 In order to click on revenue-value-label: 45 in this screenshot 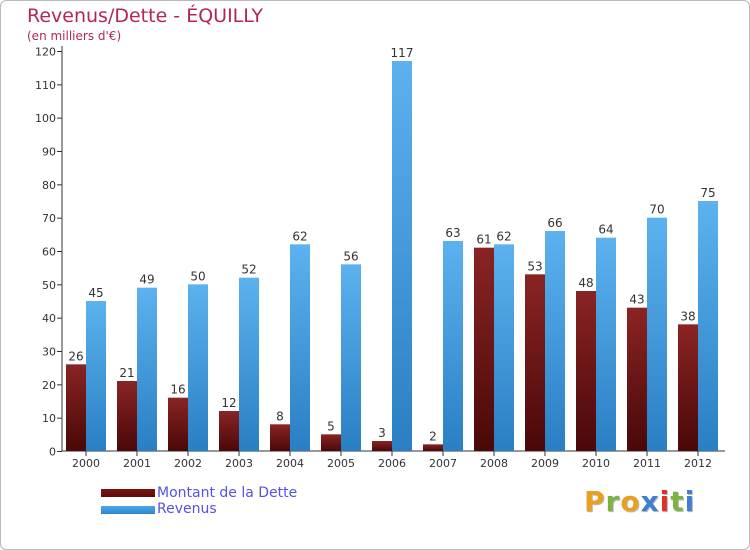, I will do `click(95, 293)`.